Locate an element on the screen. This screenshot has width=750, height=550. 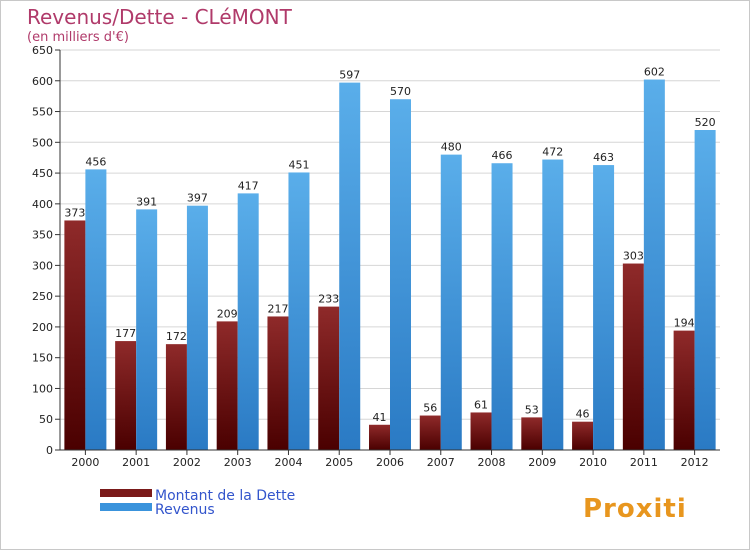
data-label-revenus-2008: 466 is located at coordinates (502, 155).